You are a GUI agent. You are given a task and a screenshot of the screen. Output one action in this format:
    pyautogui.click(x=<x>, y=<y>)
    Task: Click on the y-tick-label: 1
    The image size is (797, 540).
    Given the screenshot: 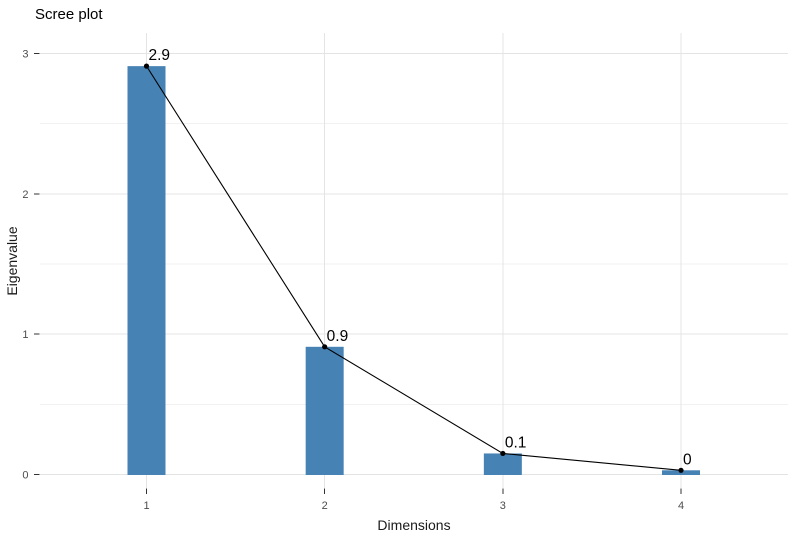 What is the action you would take?
    pyautogui.click(x=25, y=335)
    